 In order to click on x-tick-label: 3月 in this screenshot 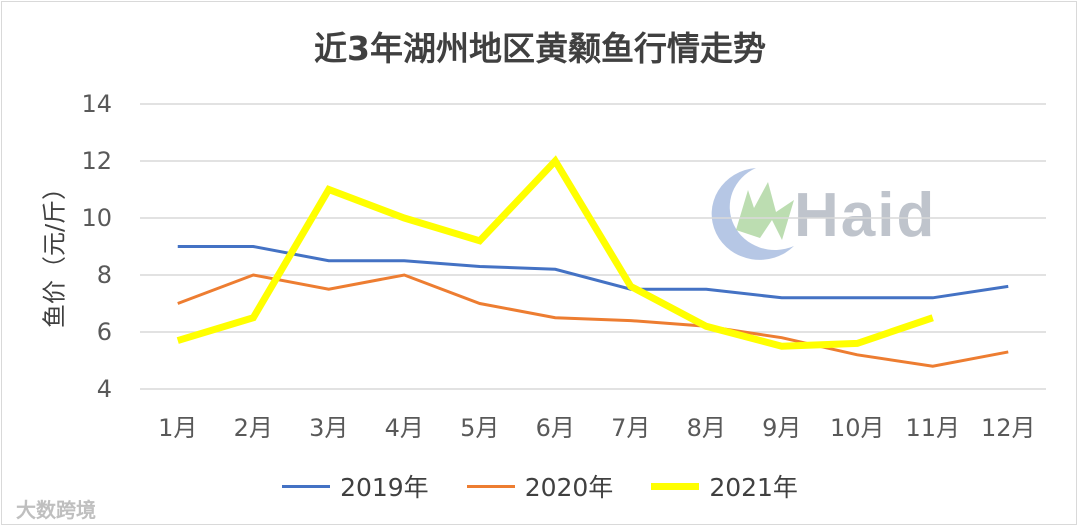, I will do `click(328, 428)`.